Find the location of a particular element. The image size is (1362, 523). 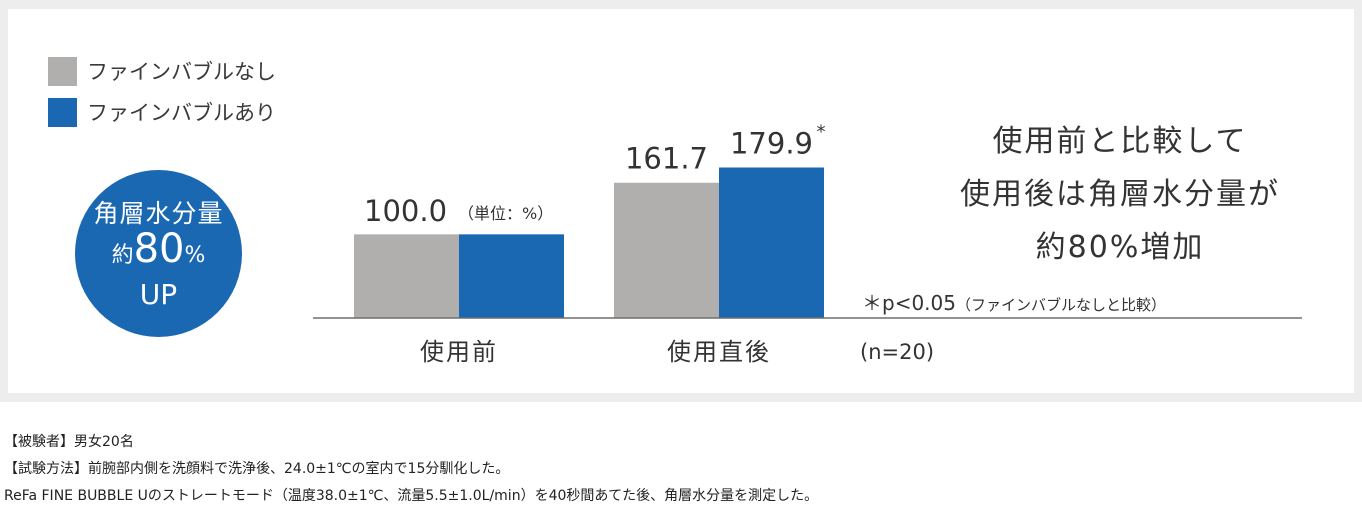

significance-main: ＊p<0.05 is located at coordinates (909, 303).